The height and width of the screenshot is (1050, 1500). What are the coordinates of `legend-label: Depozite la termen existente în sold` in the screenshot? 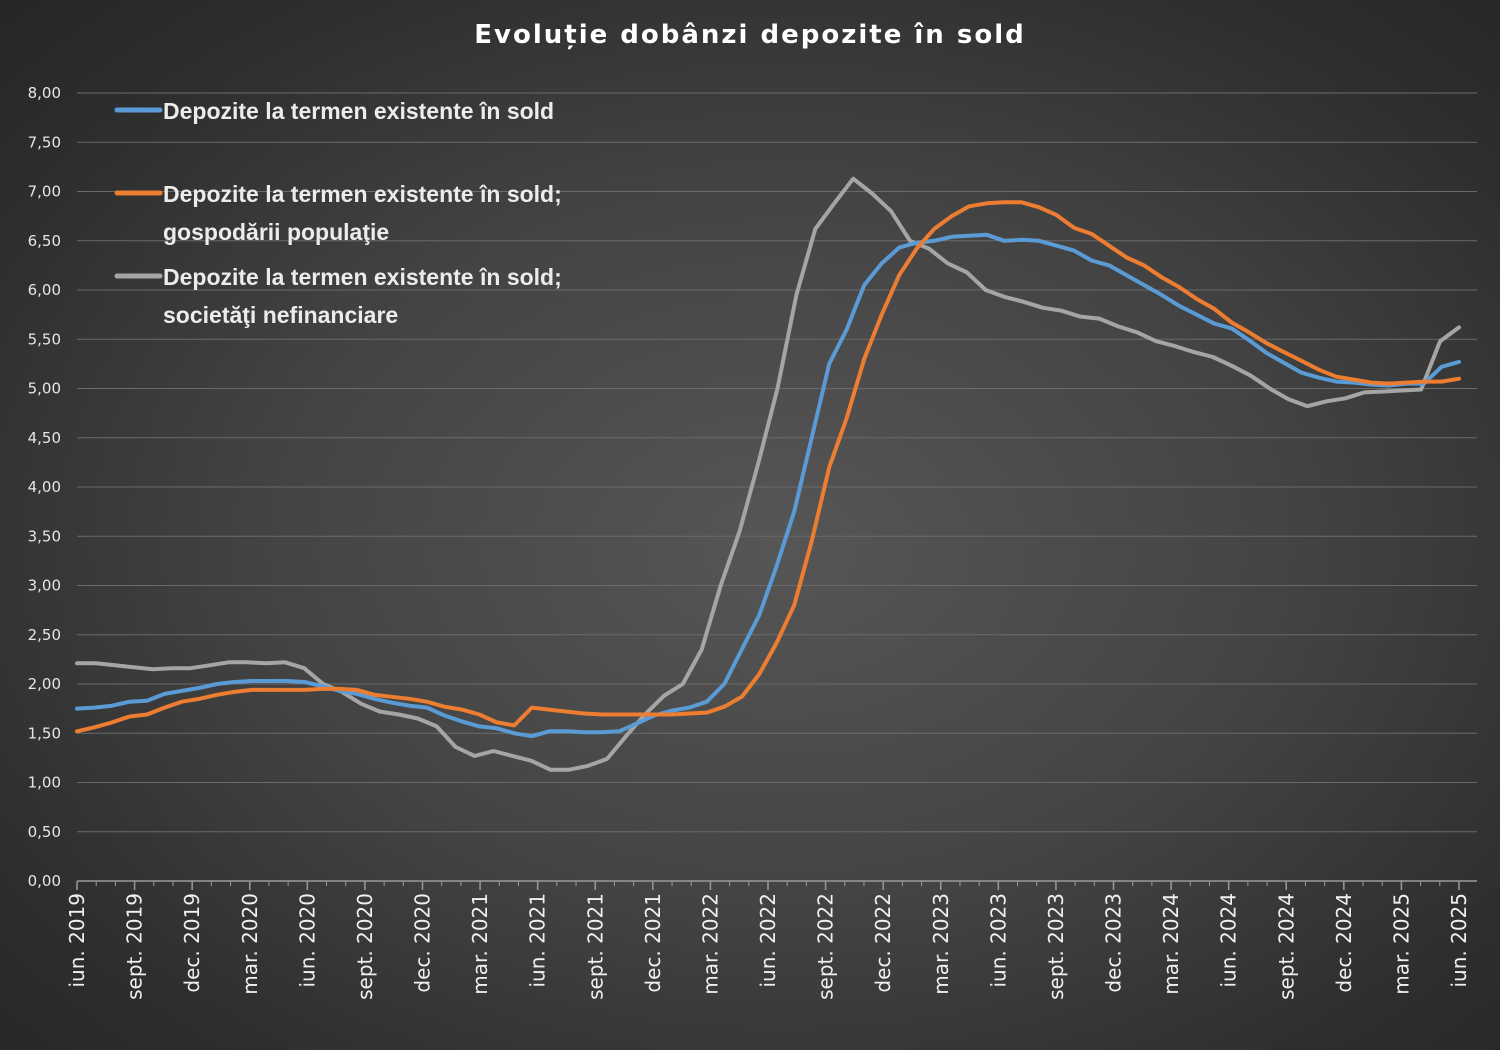 It's located at (358, 111).